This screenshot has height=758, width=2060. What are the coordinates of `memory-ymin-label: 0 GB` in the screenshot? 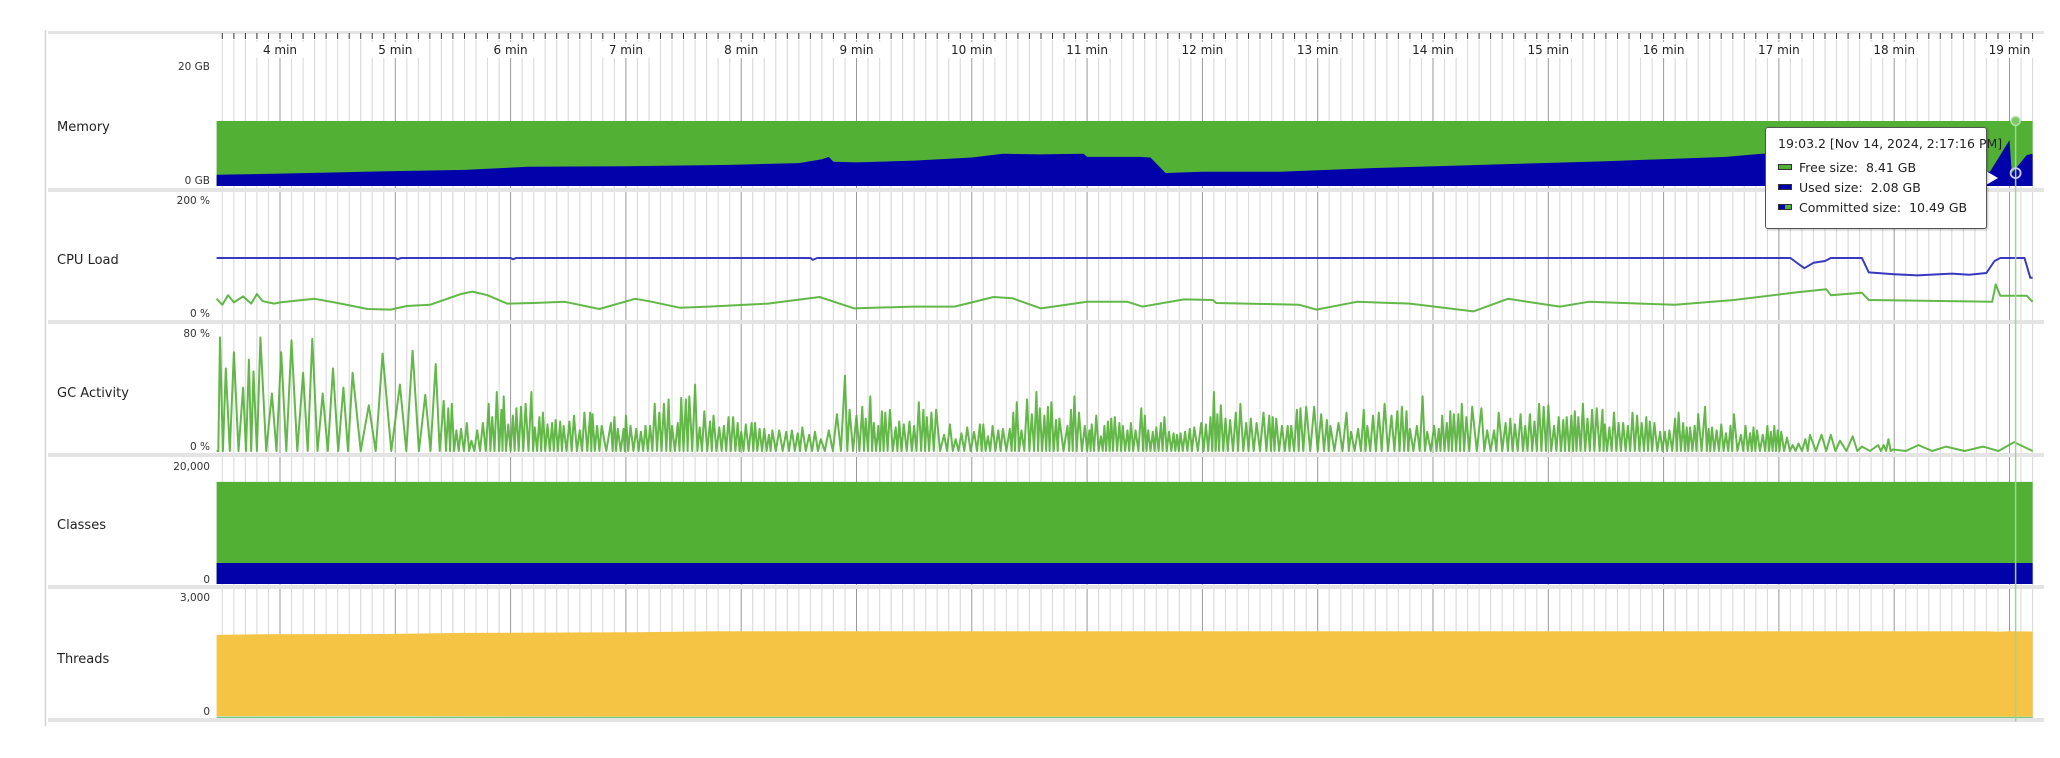 It's located at (197, 181).